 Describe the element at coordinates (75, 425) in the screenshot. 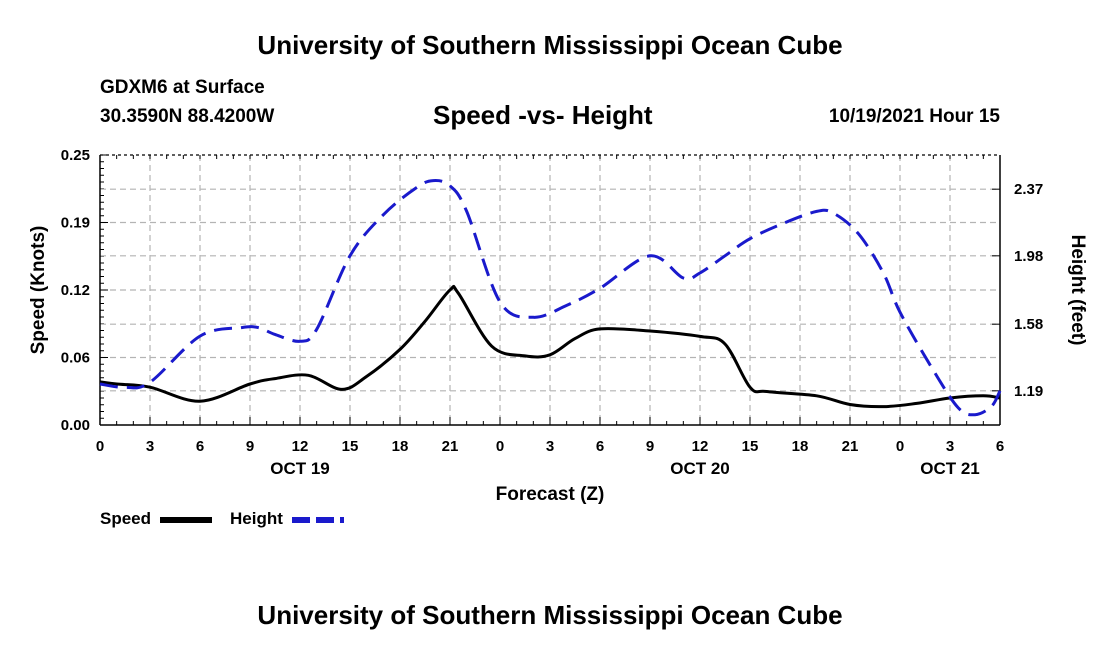

I see `y-left-tick-label: 0.00` at that location.